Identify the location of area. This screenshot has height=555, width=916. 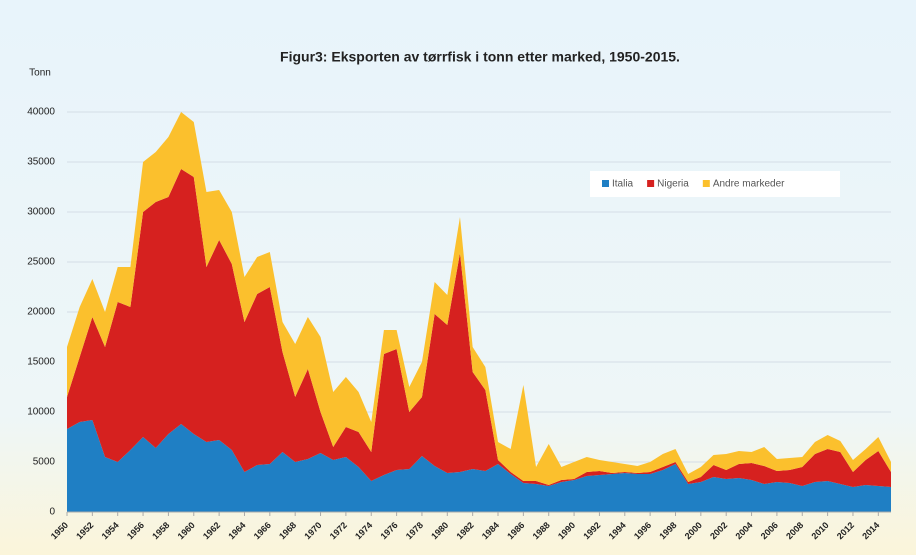
(479, 466).